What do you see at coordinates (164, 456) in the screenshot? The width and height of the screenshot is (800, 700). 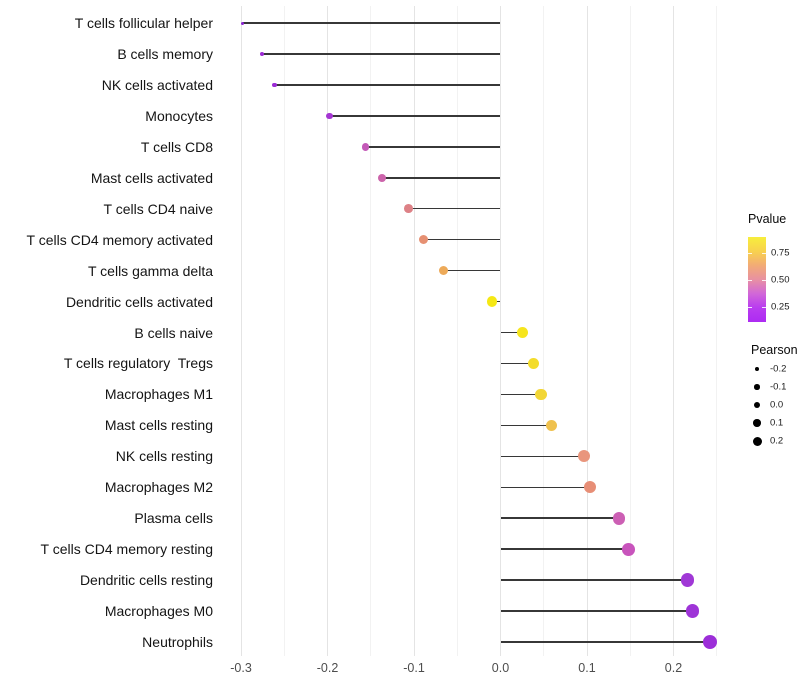 I see `y-axis-label: NK cells resting` at bounding box center [164, 456].